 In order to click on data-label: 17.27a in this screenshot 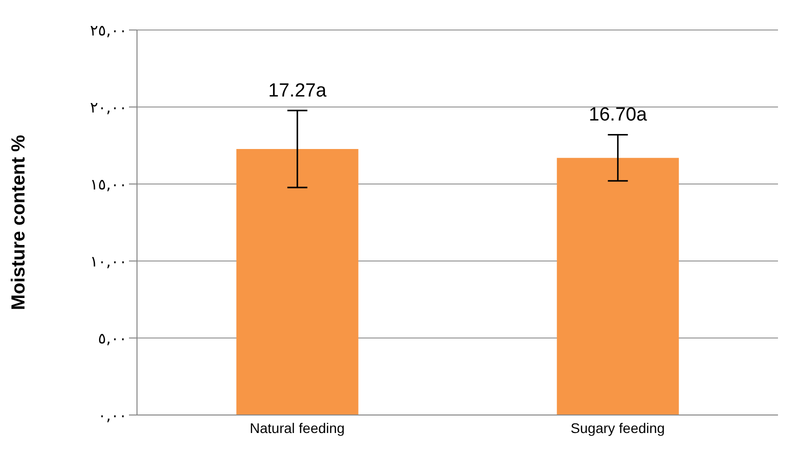, I will do `click(297, 91)`.